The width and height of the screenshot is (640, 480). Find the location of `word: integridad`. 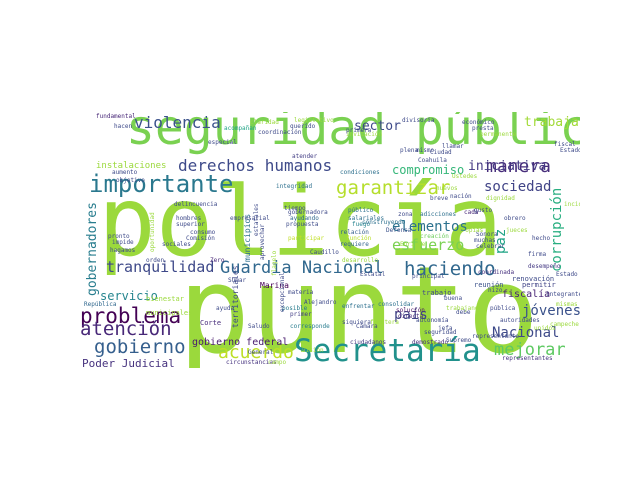

word: integridad is located at coordinates (294, 186).